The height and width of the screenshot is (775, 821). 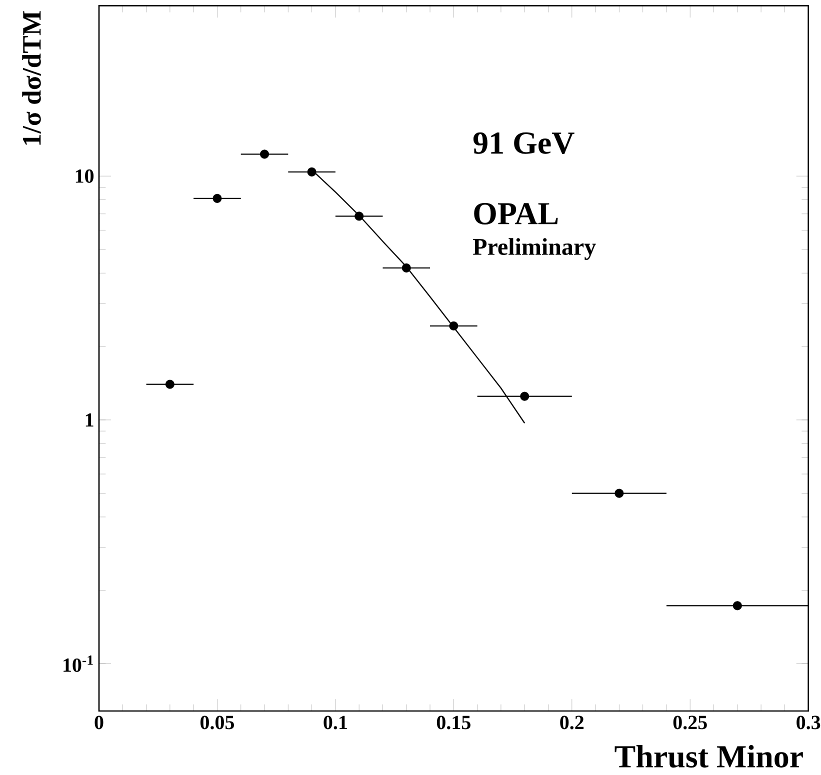 I want to click on x-tick-label: 0.15, so click(x=453, y=723).